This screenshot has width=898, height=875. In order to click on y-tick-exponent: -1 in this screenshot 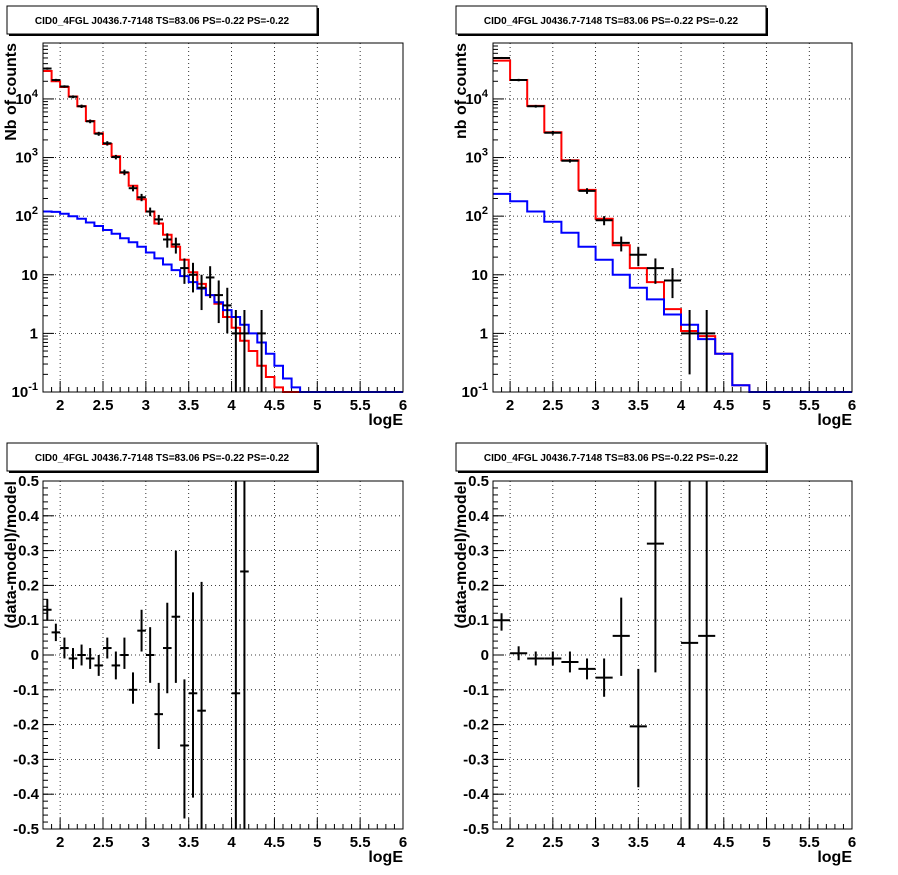, I will do `click(33, 387)`.